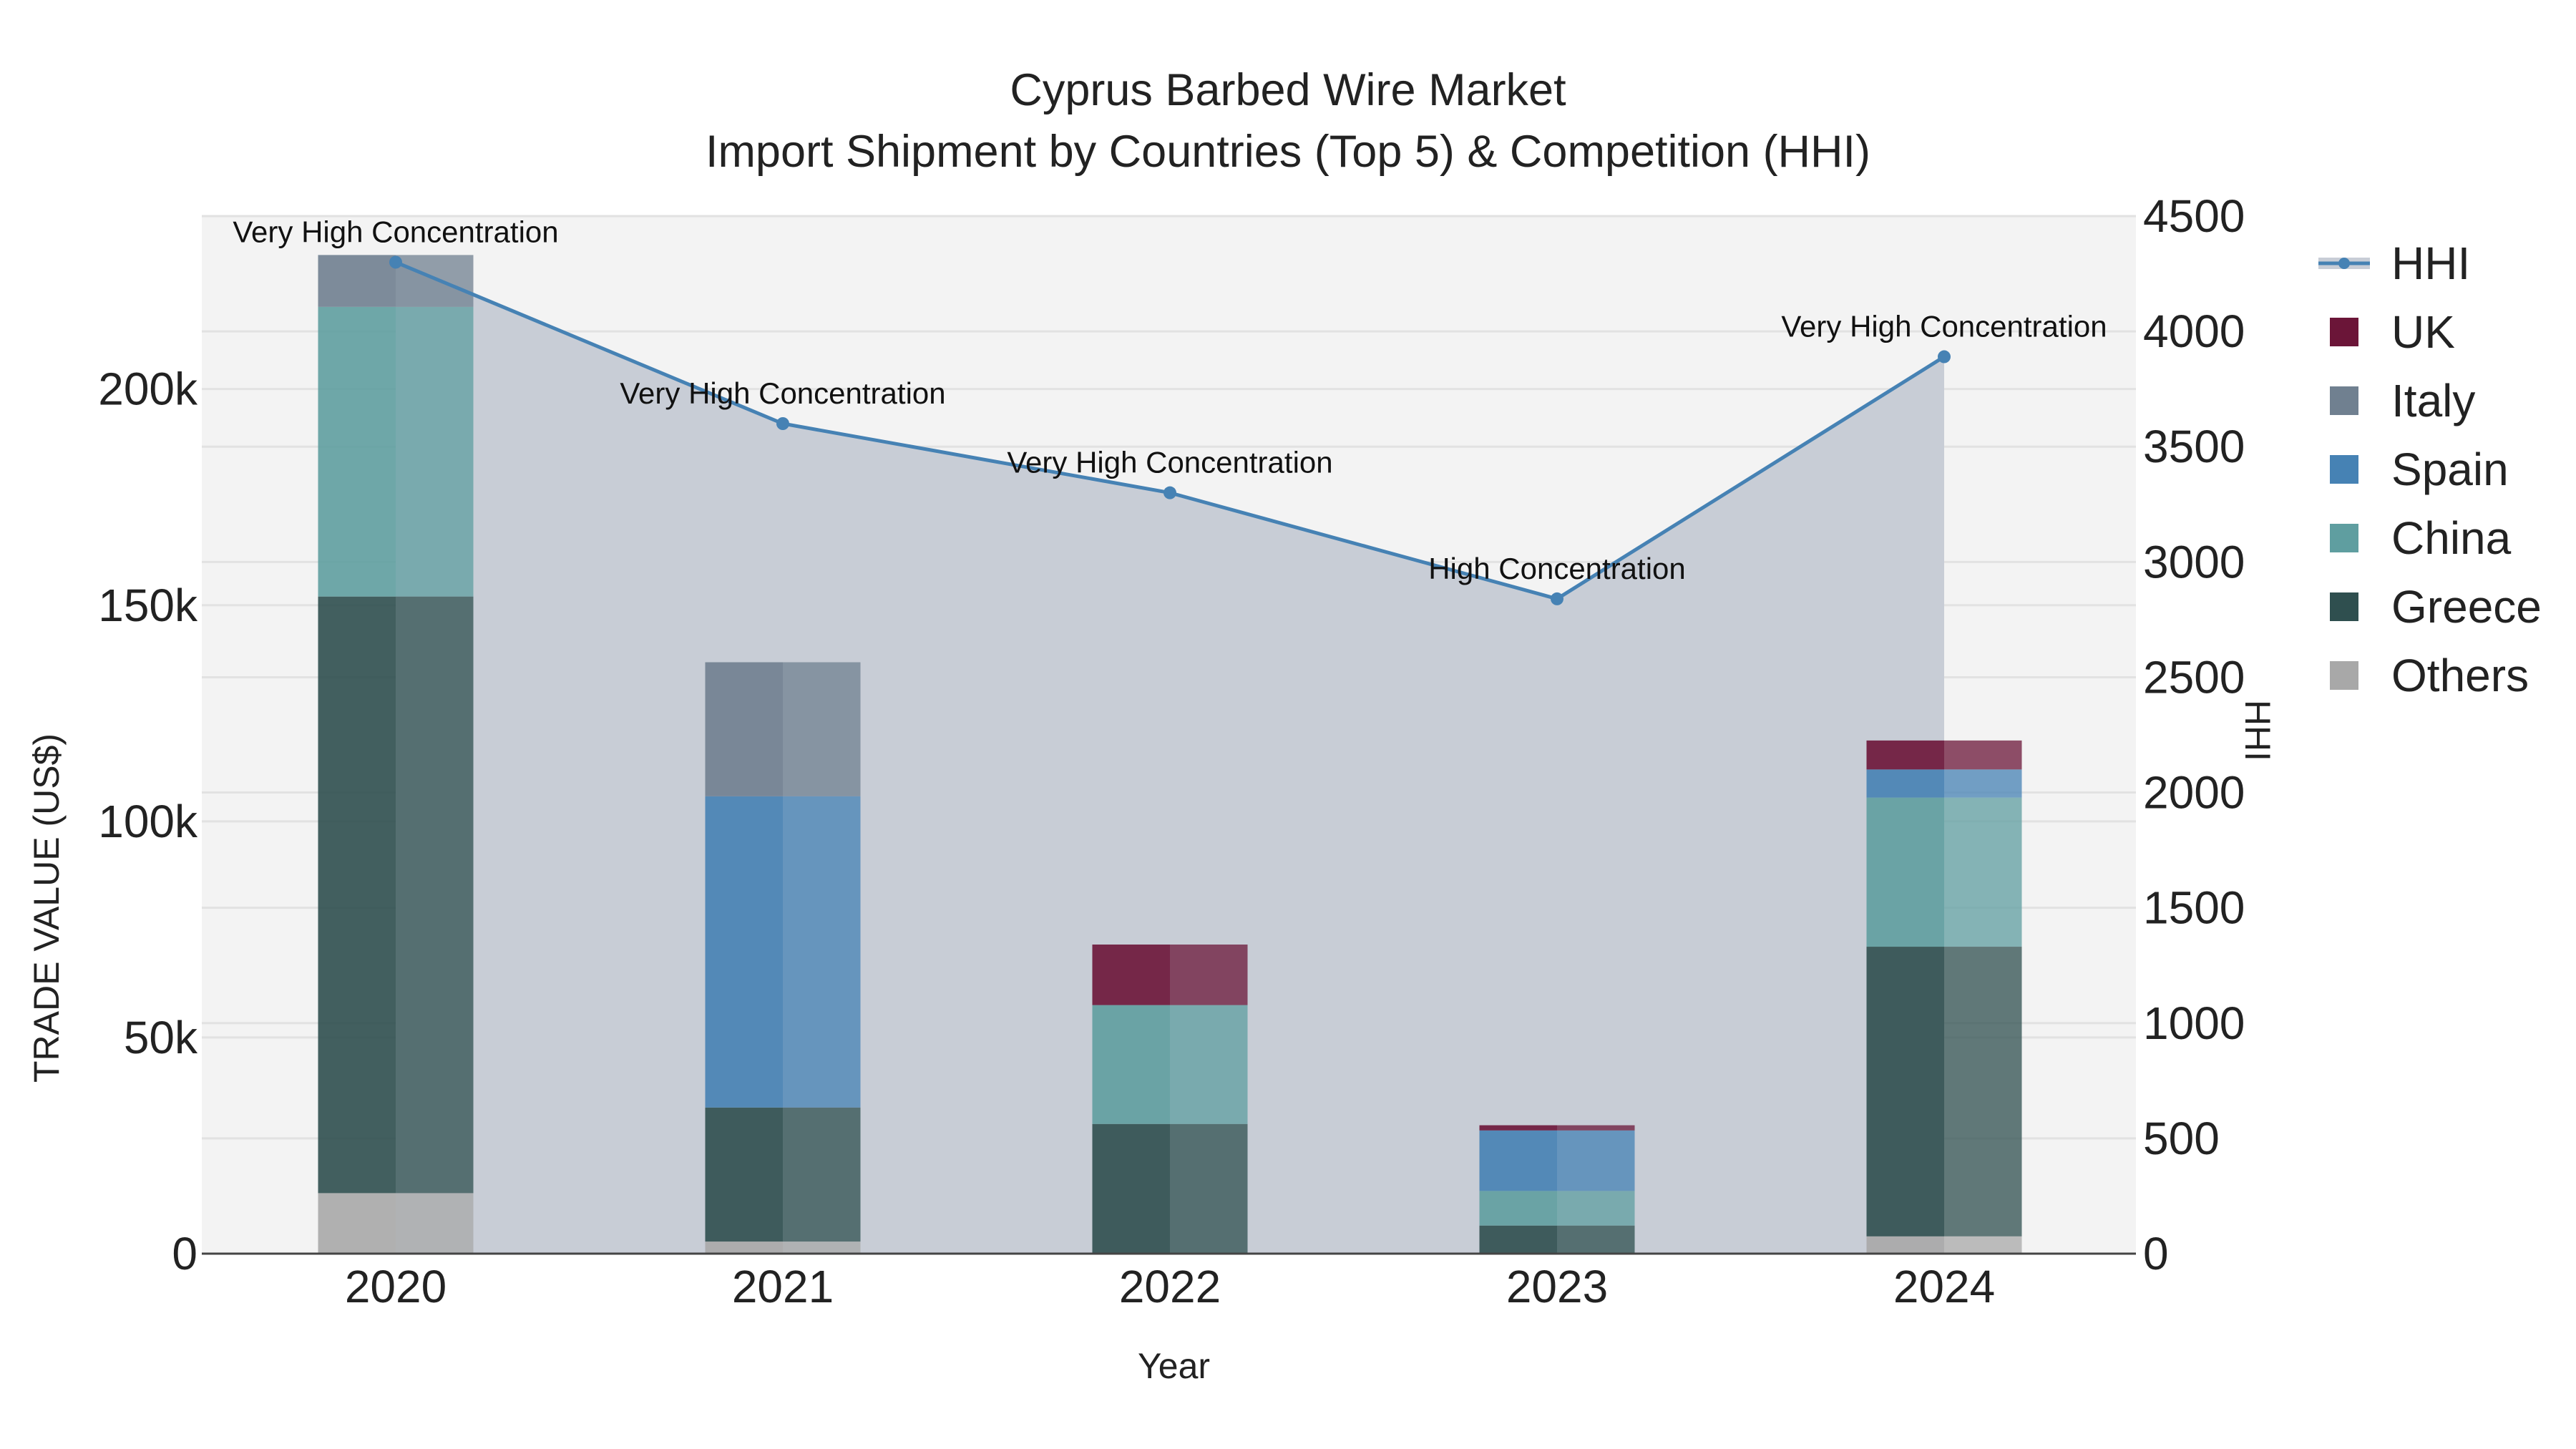 This screenshot has width=2576, height=1449. What do you see at coordinates (2194, 908) in the screenshot?
I see `y2-tick-label: 1500` at bounding box center [2194, 908].